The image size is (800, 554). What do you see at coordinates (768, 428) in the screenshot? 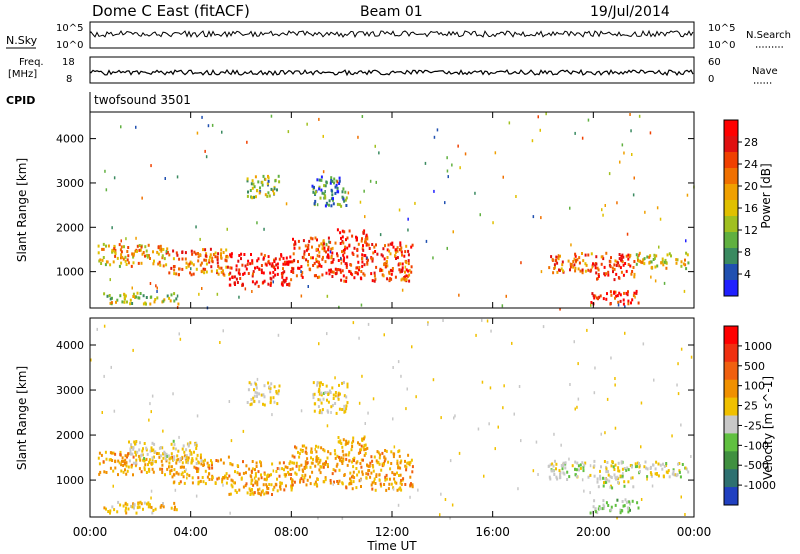
I see `velocity-colorbar-label-text: Velocity [m s^-1]` at bounding box center [768, 428].